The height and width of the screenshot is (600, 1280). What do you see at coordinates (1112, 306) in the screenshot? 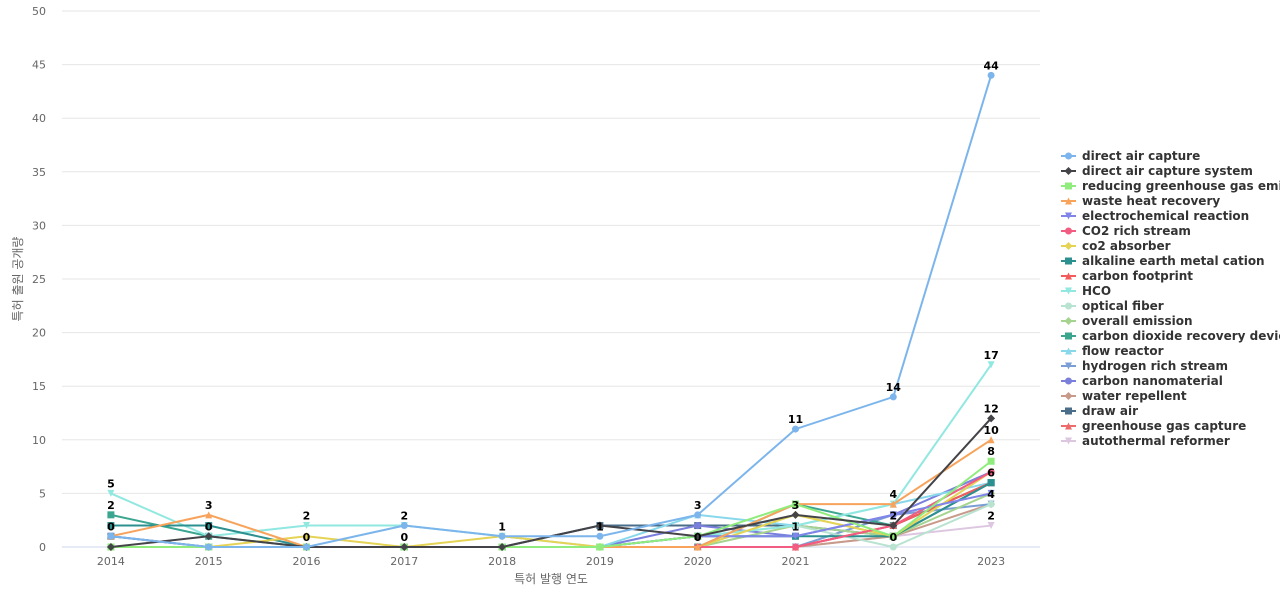
I see `legend-item: optical fiber` at bounding box center [1112, 306].